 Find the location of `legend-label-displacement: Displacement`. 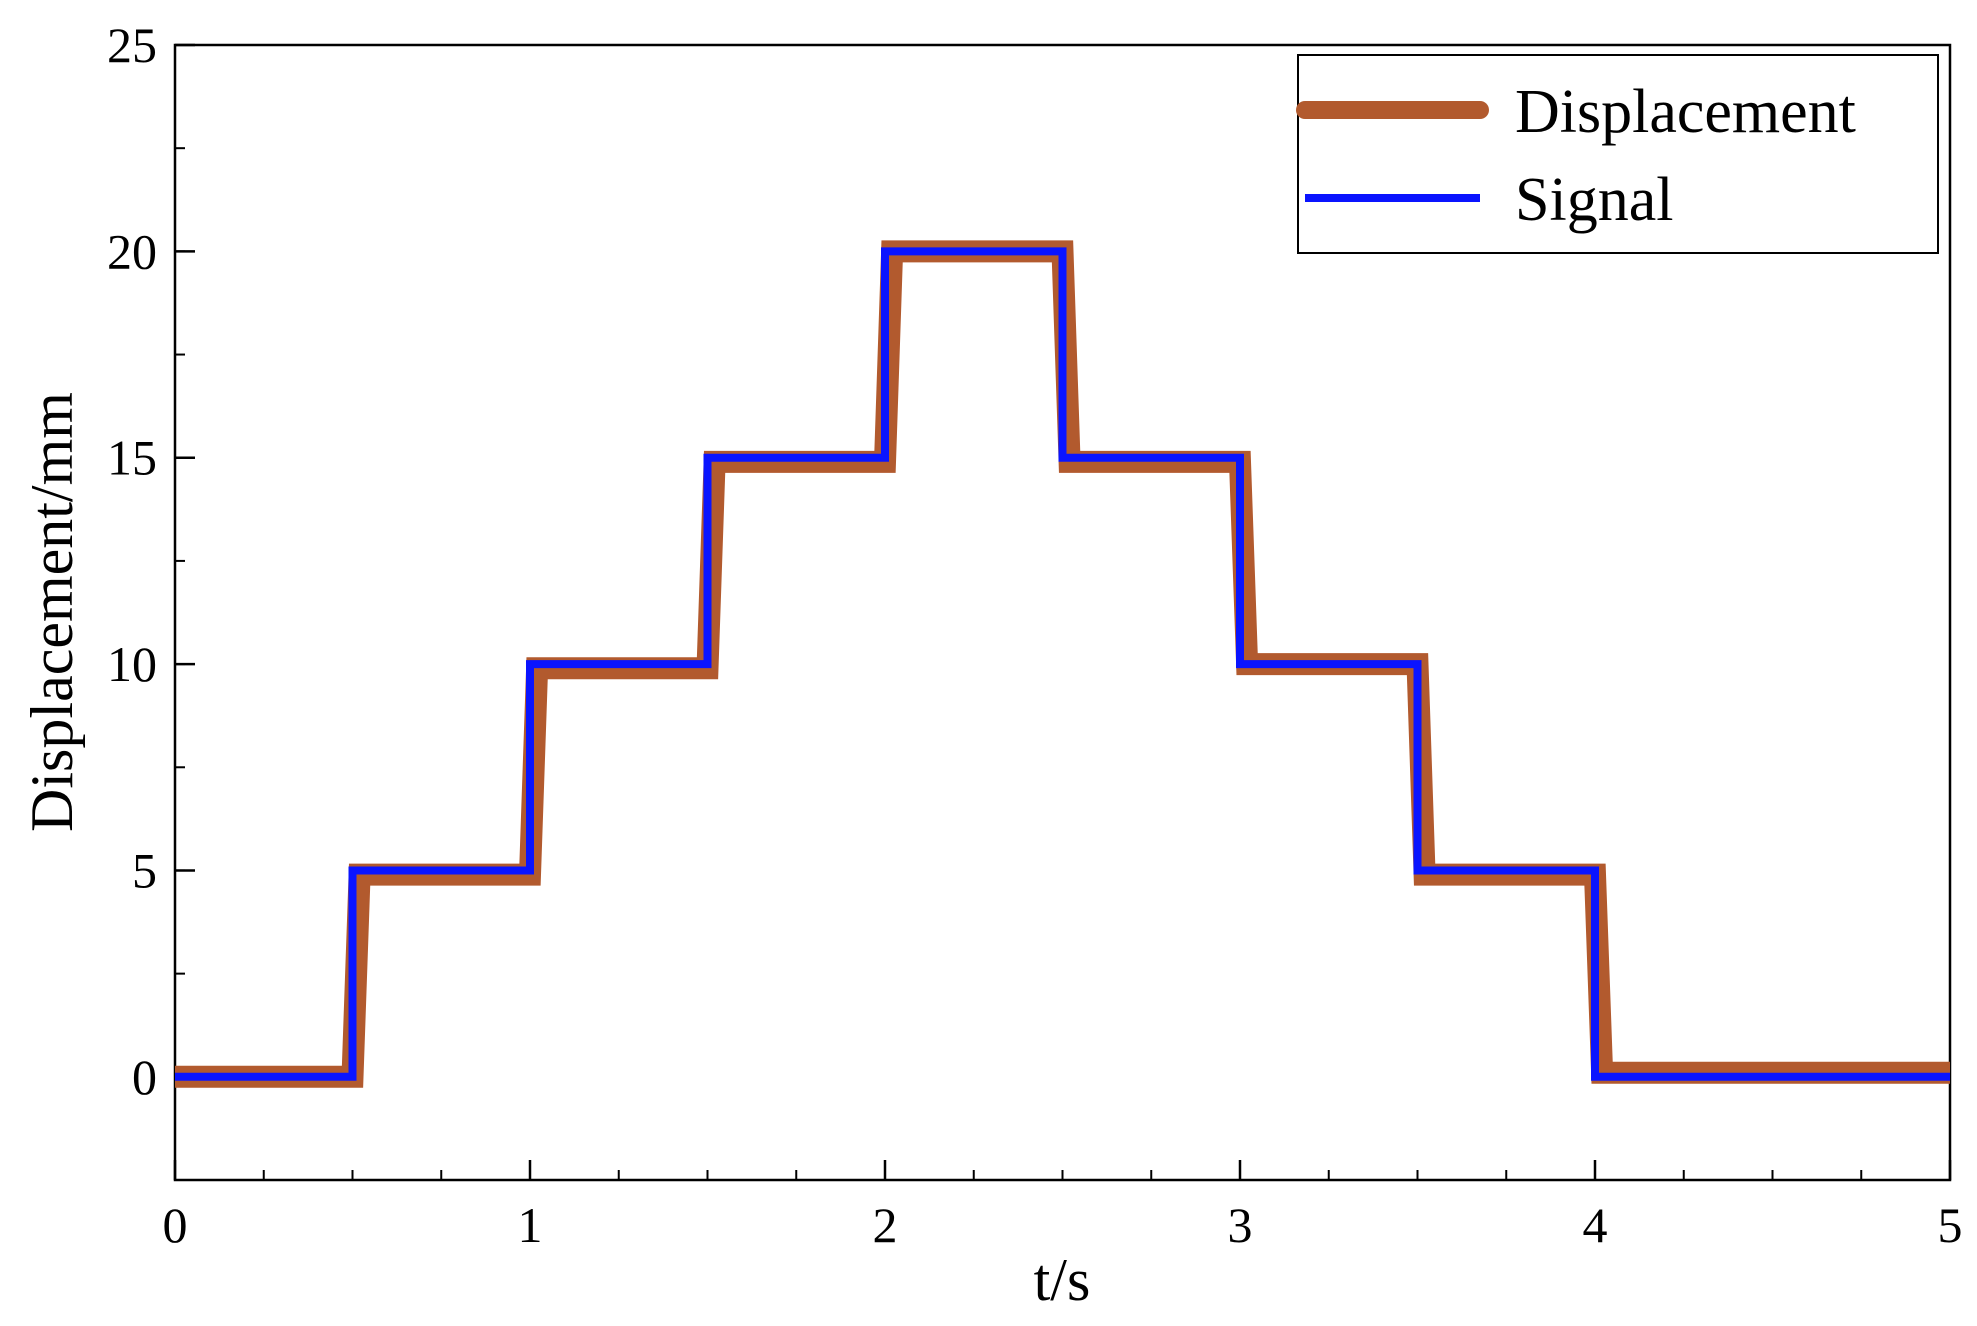

legend-label-displacement: Displacement is located at coordinates (1685, 112).